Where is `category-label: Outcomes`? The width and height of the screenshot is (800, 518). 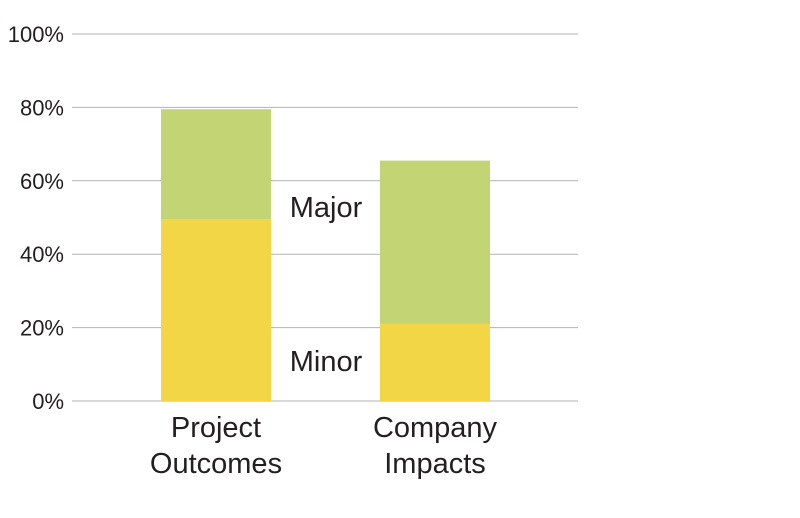
category-label: Outcomes is located at coordinates (216, 464).